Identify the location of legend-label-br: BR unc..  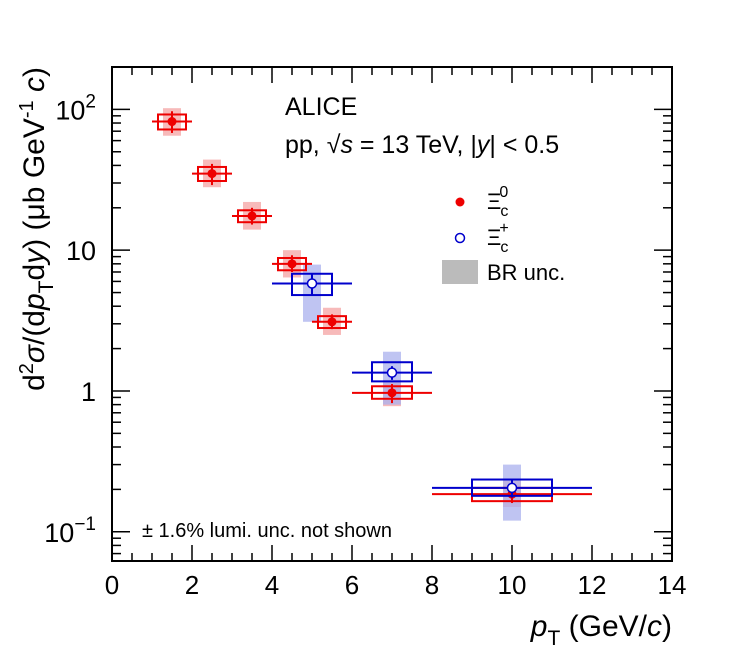
(526, 272).